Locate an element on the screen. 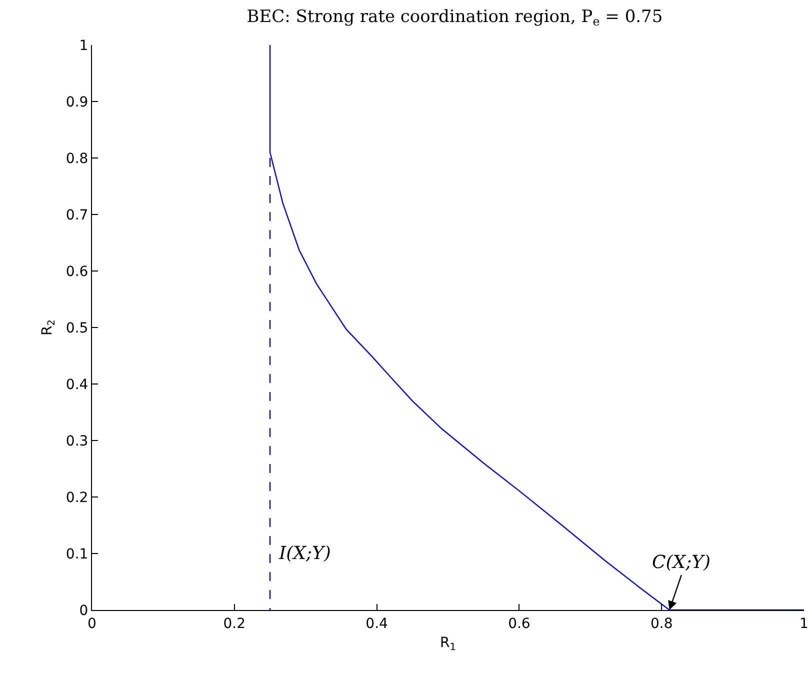 The width and height of the screenshot is (812, 679). y-tick-label: 0.1 is located at coordinates (77, 554).